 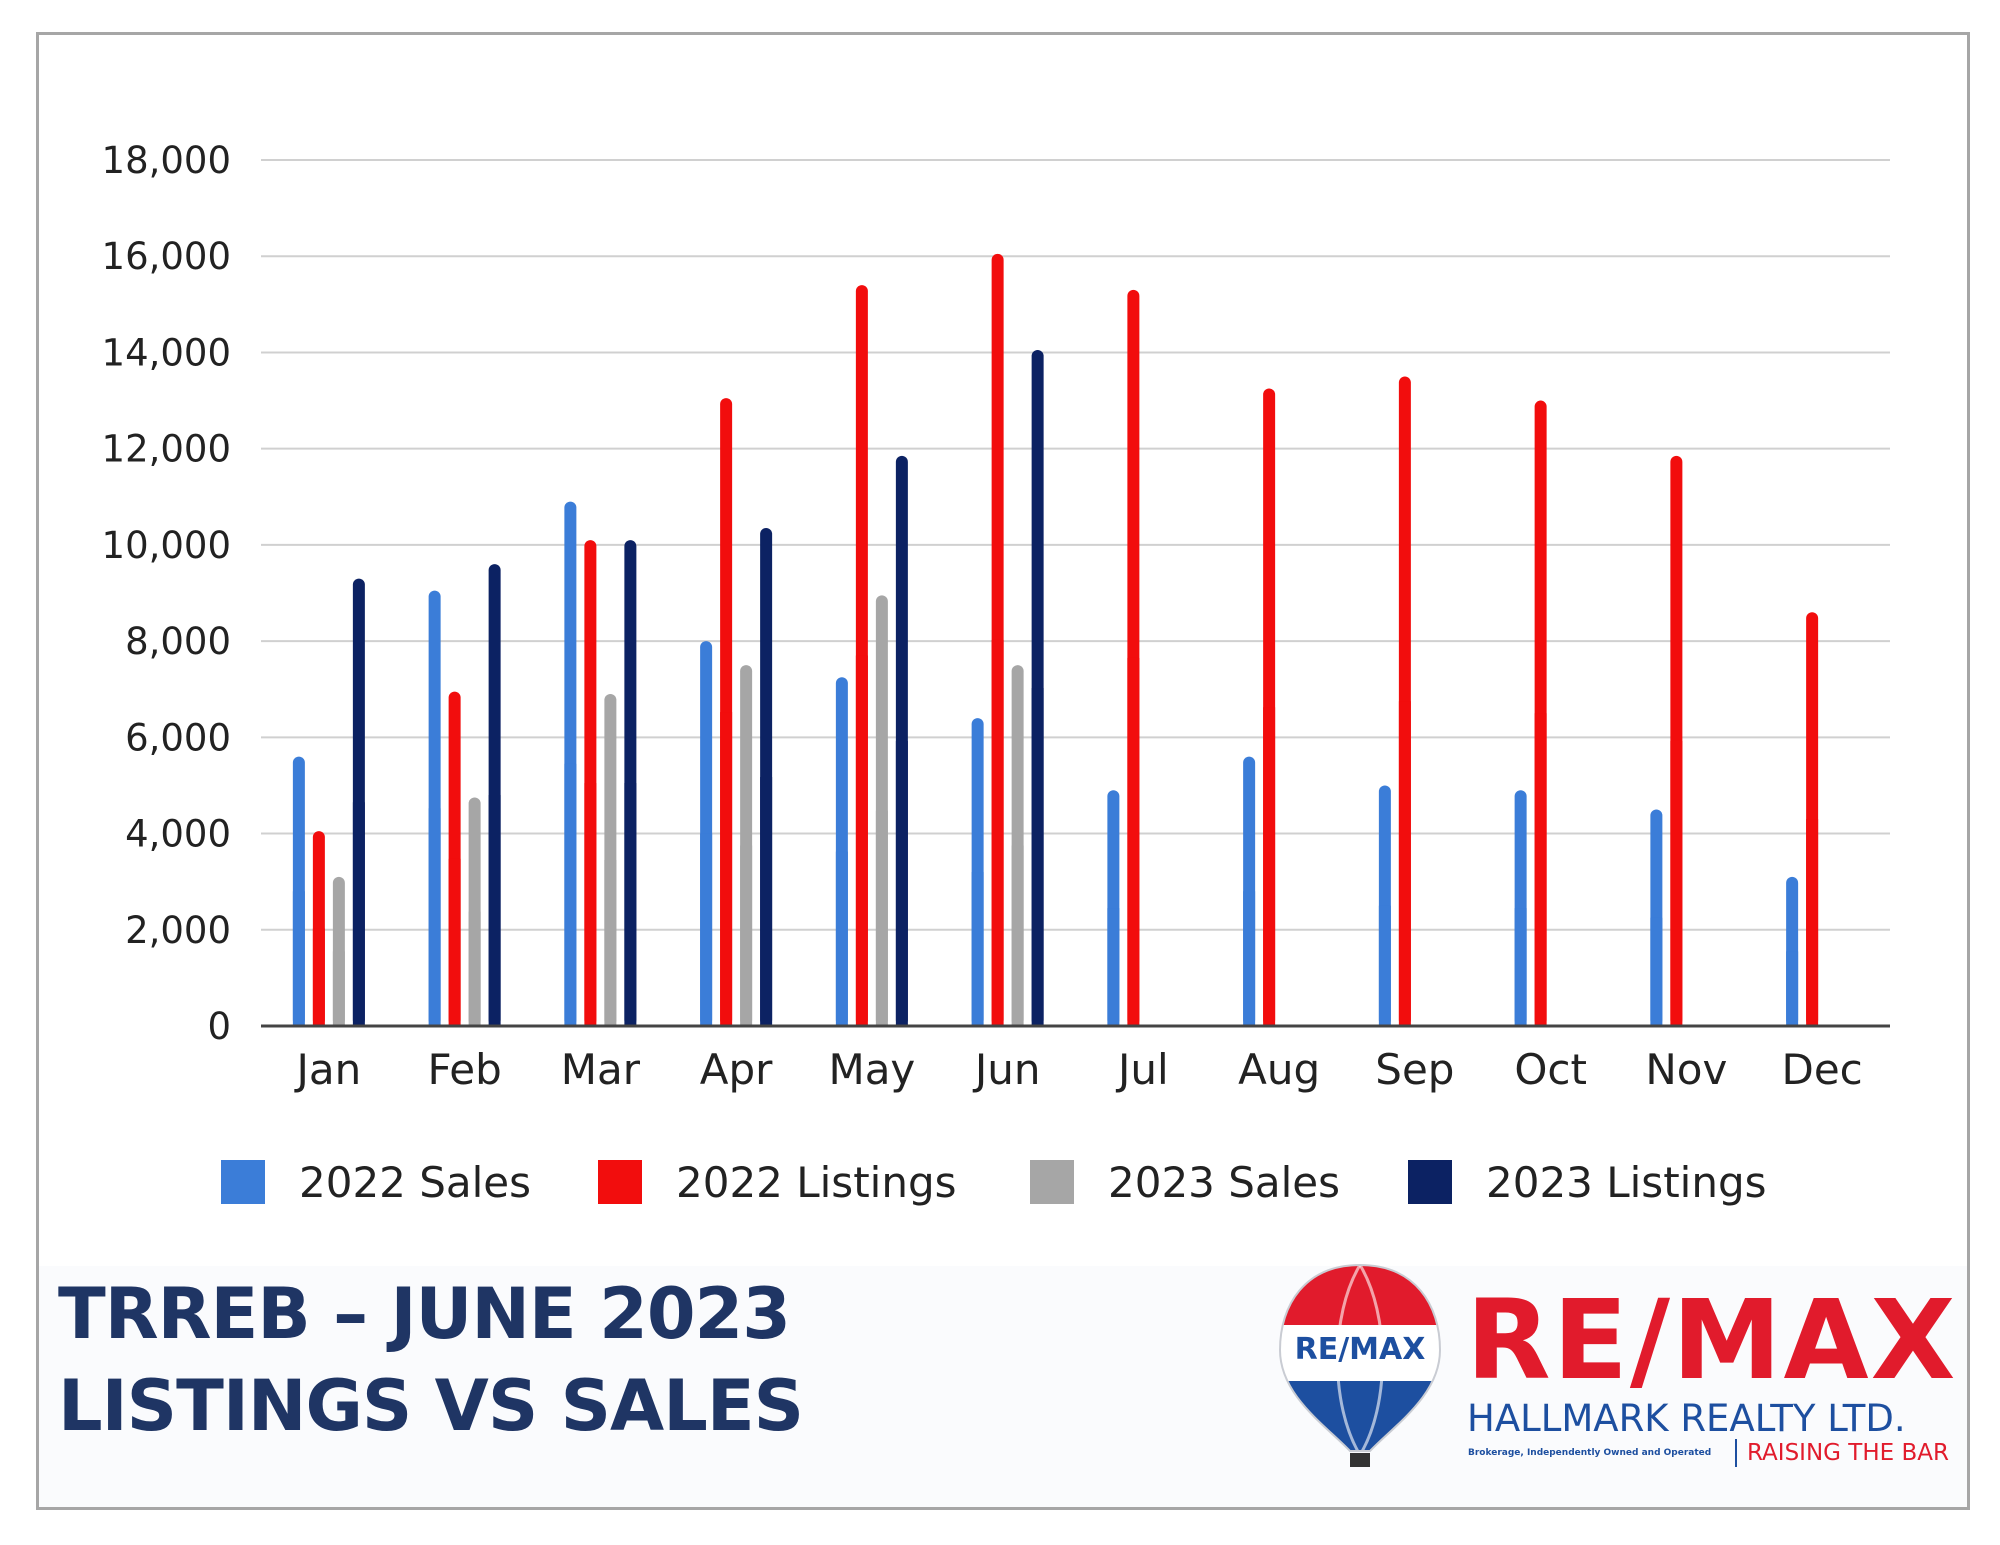 What do you see at coordinates (871, 1069) in the screenshot?
I see `x-tick-label: May` at bounding box center [871, 1069].